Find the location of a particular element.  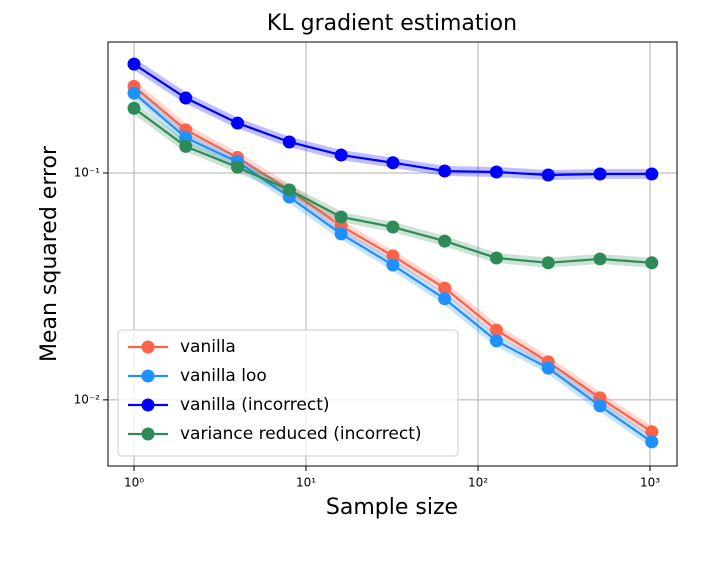

x-tick-label: 10³ is located at coordinates (650, 483).